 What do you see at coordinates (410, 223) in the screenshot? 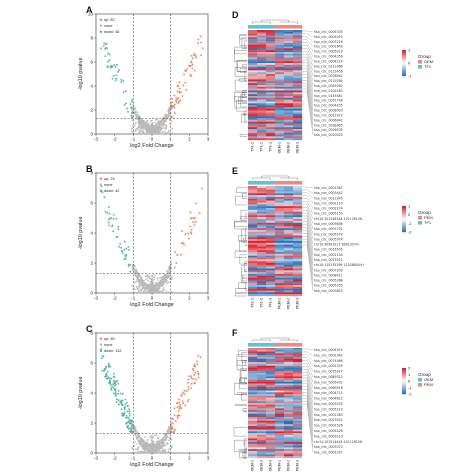
I see `color-scale-tick: -1` at bounding box center [410, 223].